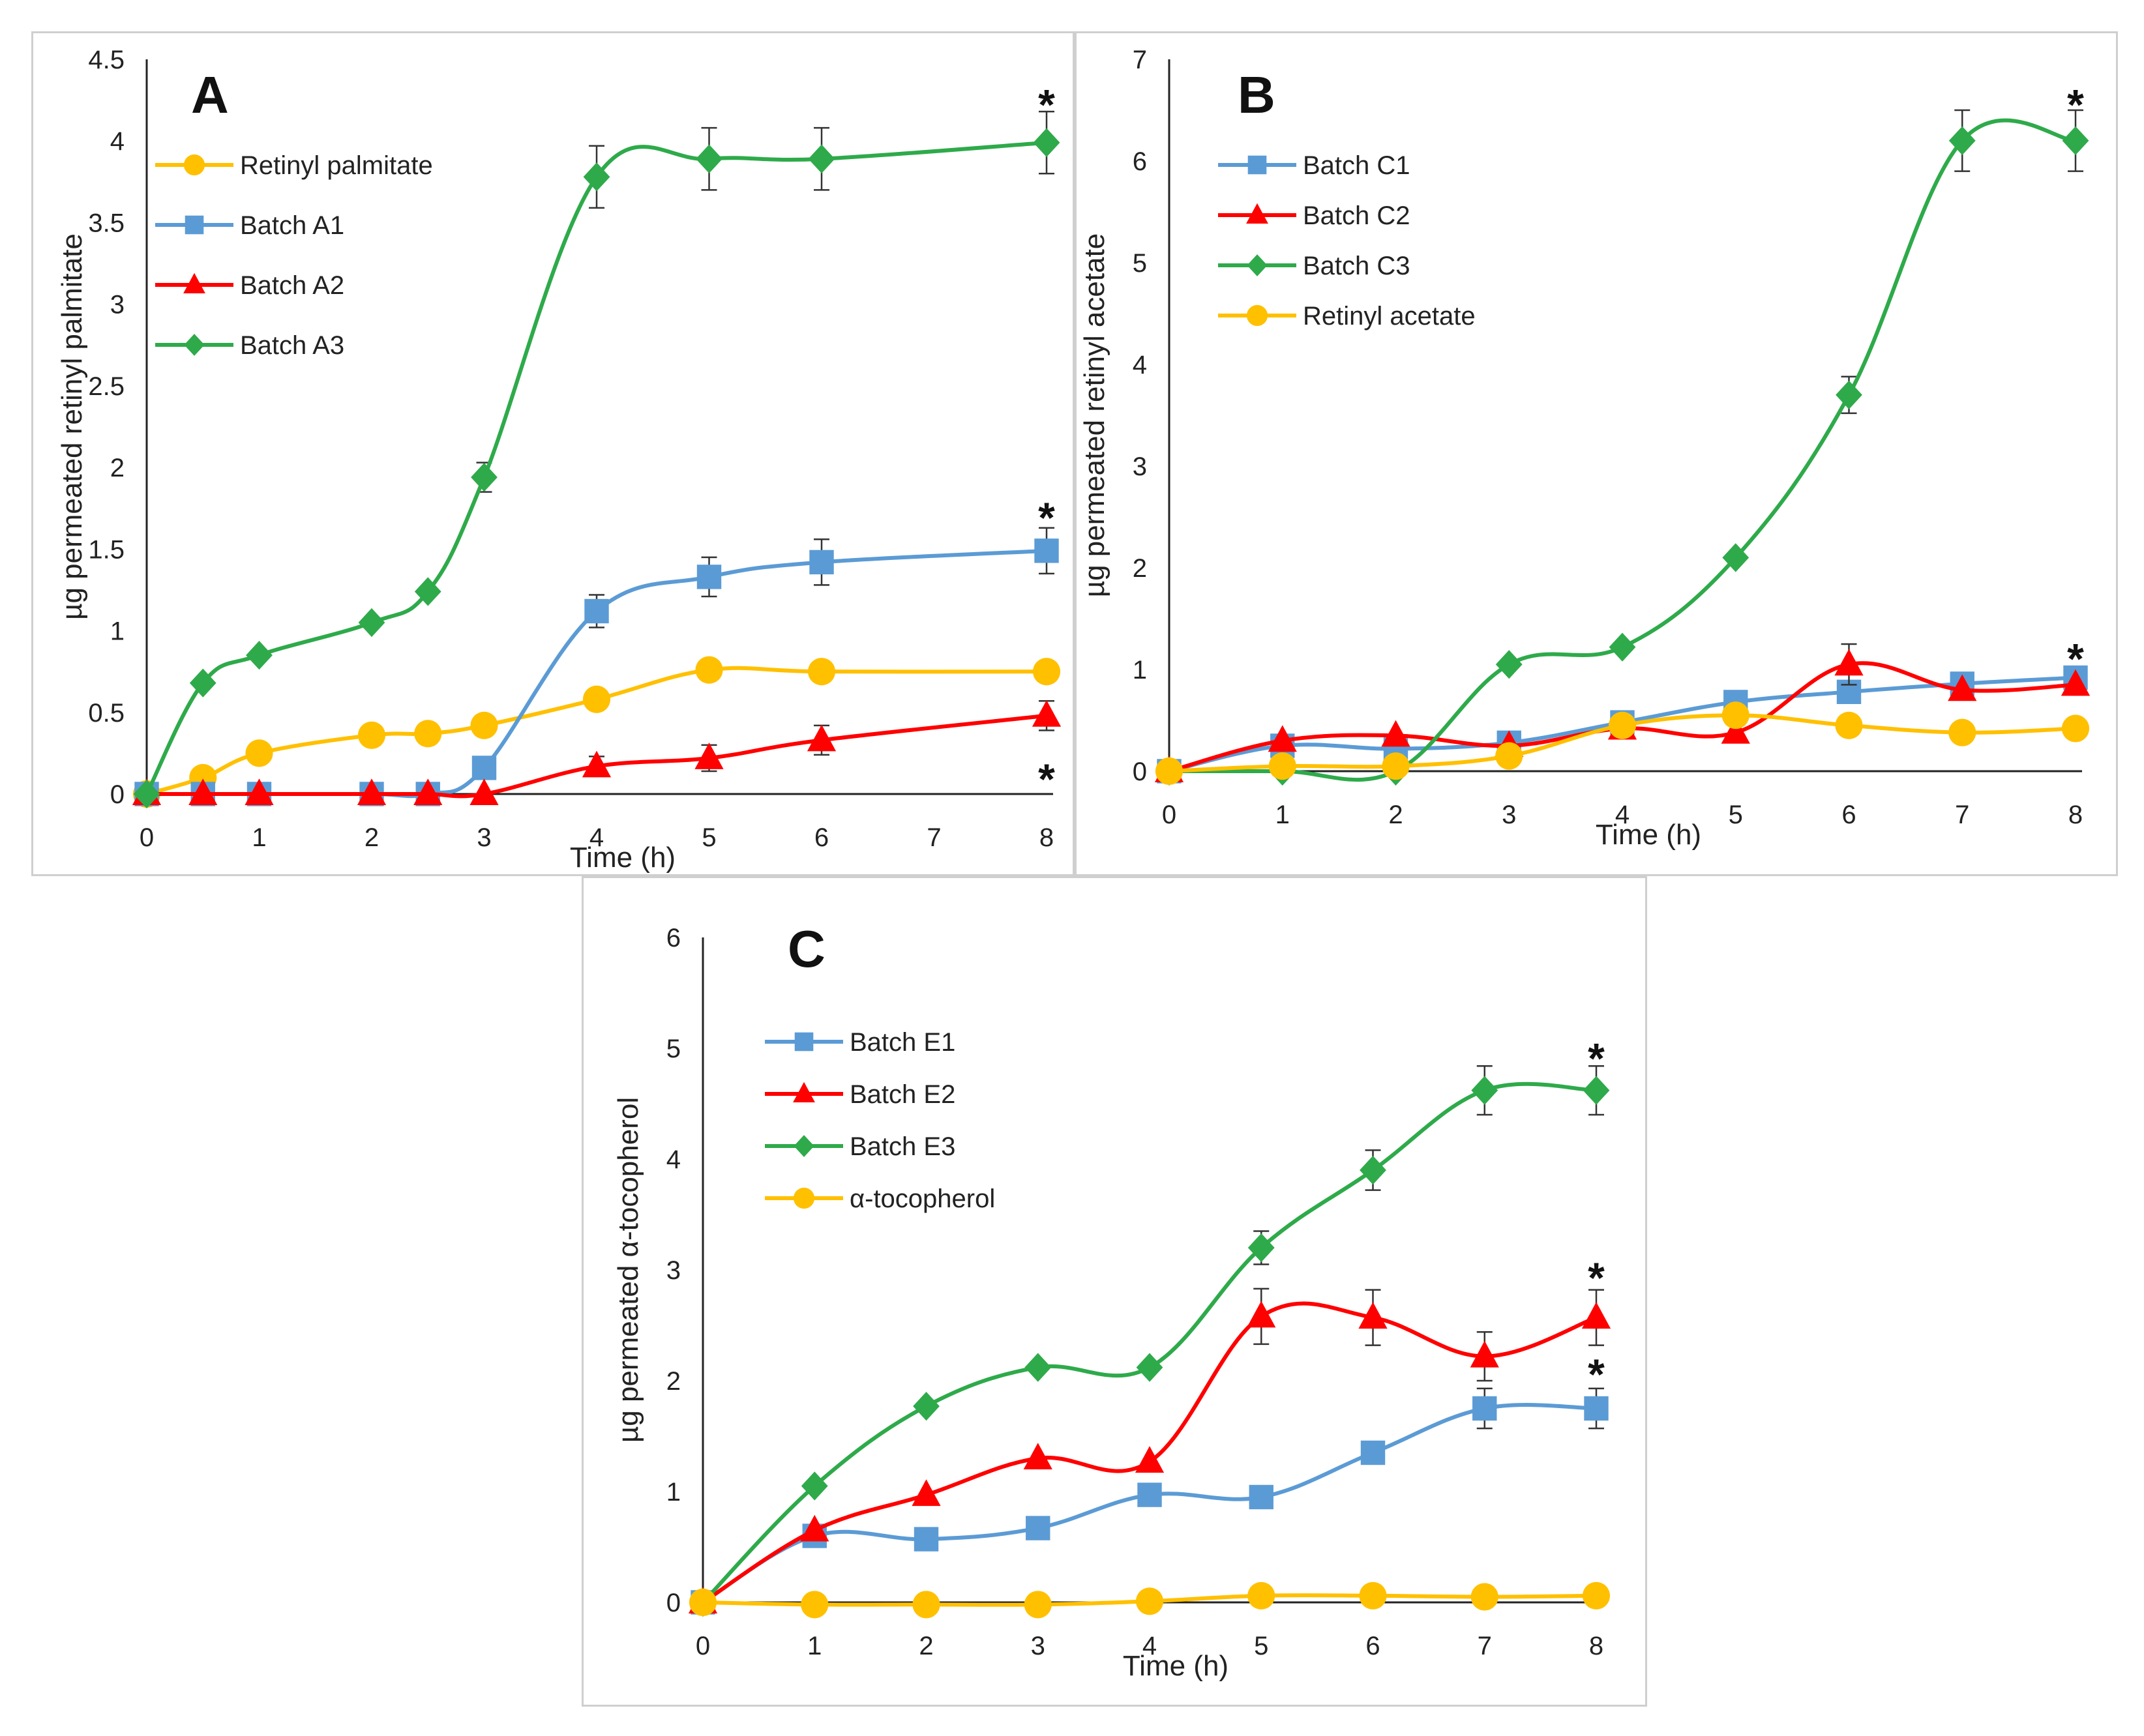  Describe the element at coordinates (1622, 743) in the screenshot. I see `series-retinyl-acetate` at that location.